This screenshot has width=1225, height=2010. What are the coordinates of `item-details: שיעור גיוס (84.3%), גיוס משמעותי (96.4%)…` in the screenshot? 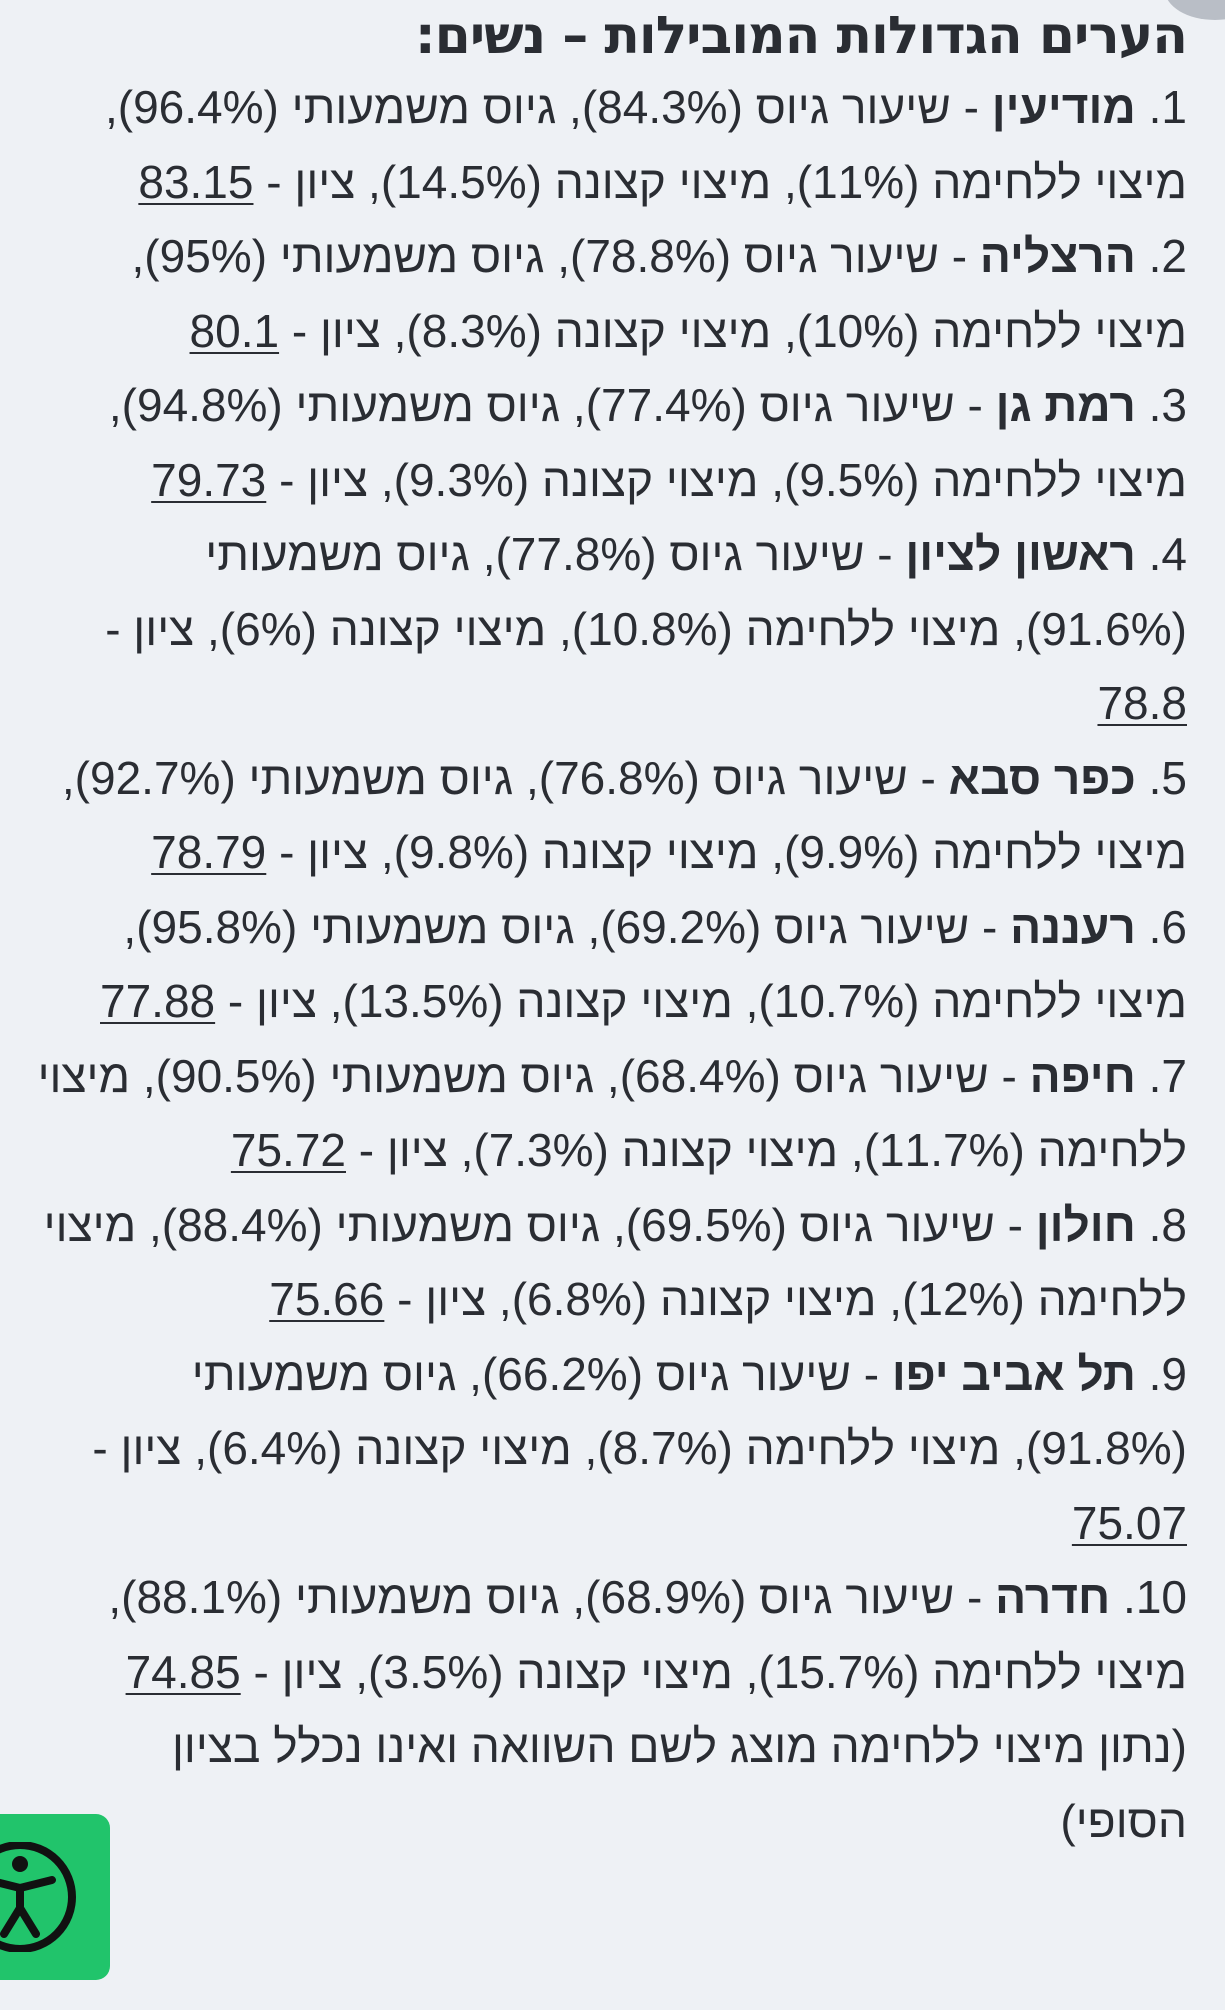 It's located at (645, 144).